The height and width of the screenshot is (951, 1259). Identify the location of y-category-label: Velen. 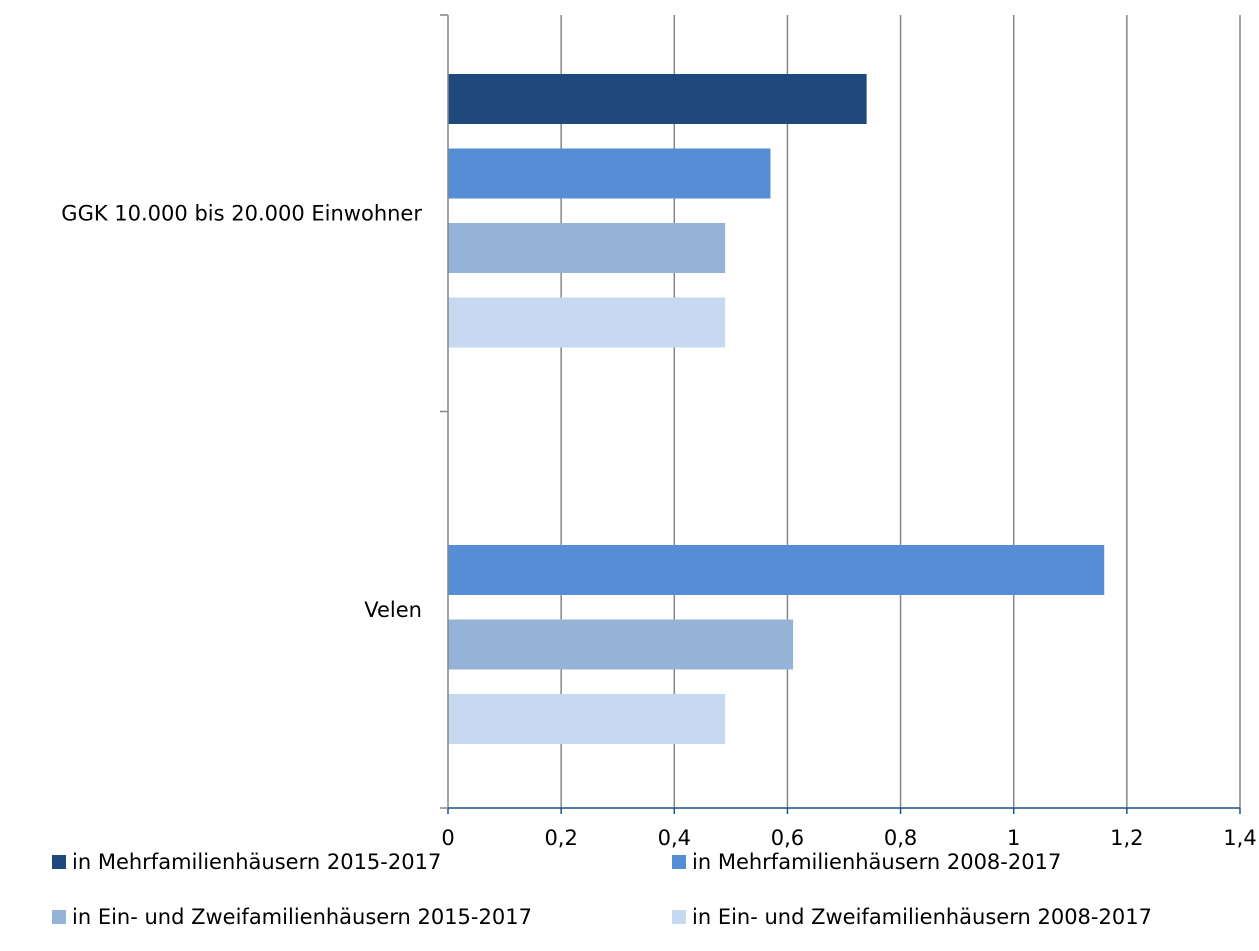
(393, 610).